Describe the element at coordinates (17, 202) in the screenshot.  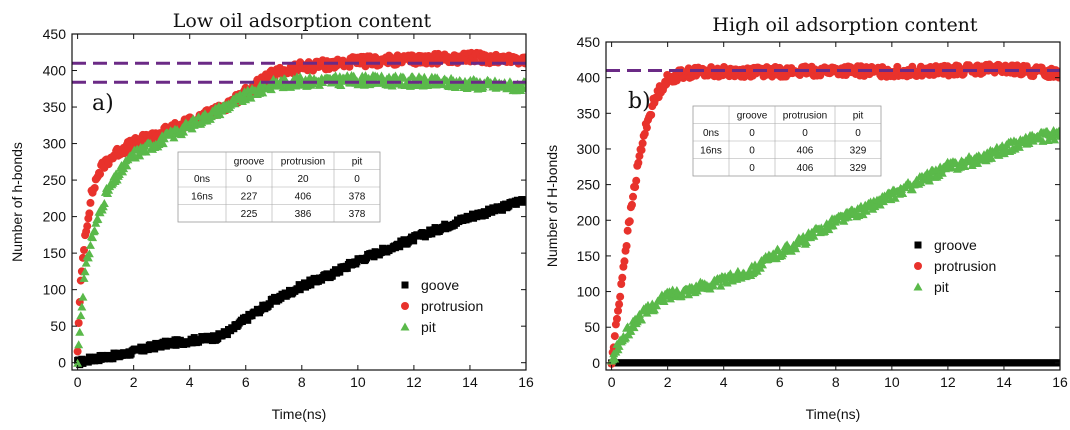
I see `y-axis-label: Number of h-bonds` at that location.